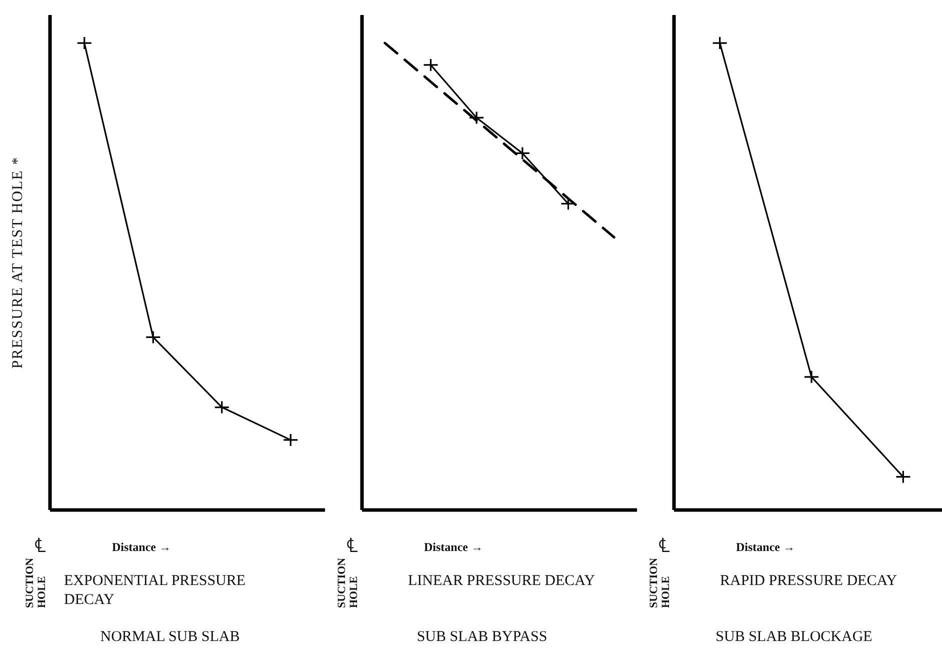  I want to click on text: EXPONENTIAL PRESSURE DECAY, so click(155, 590).